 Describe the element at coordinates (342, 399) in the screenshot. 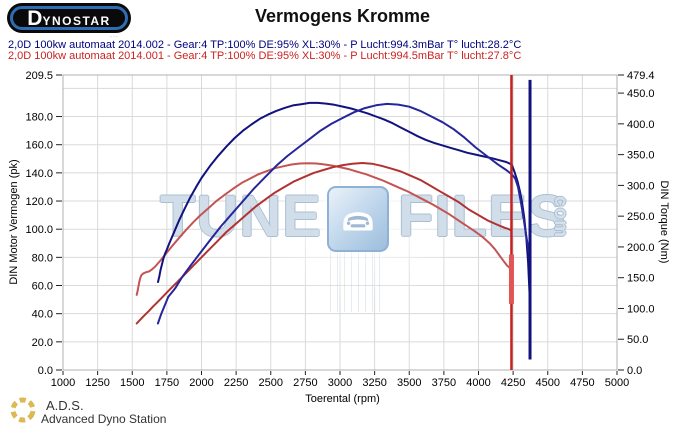

I see `x-axis-title: Toerental (rpm)` at that location.